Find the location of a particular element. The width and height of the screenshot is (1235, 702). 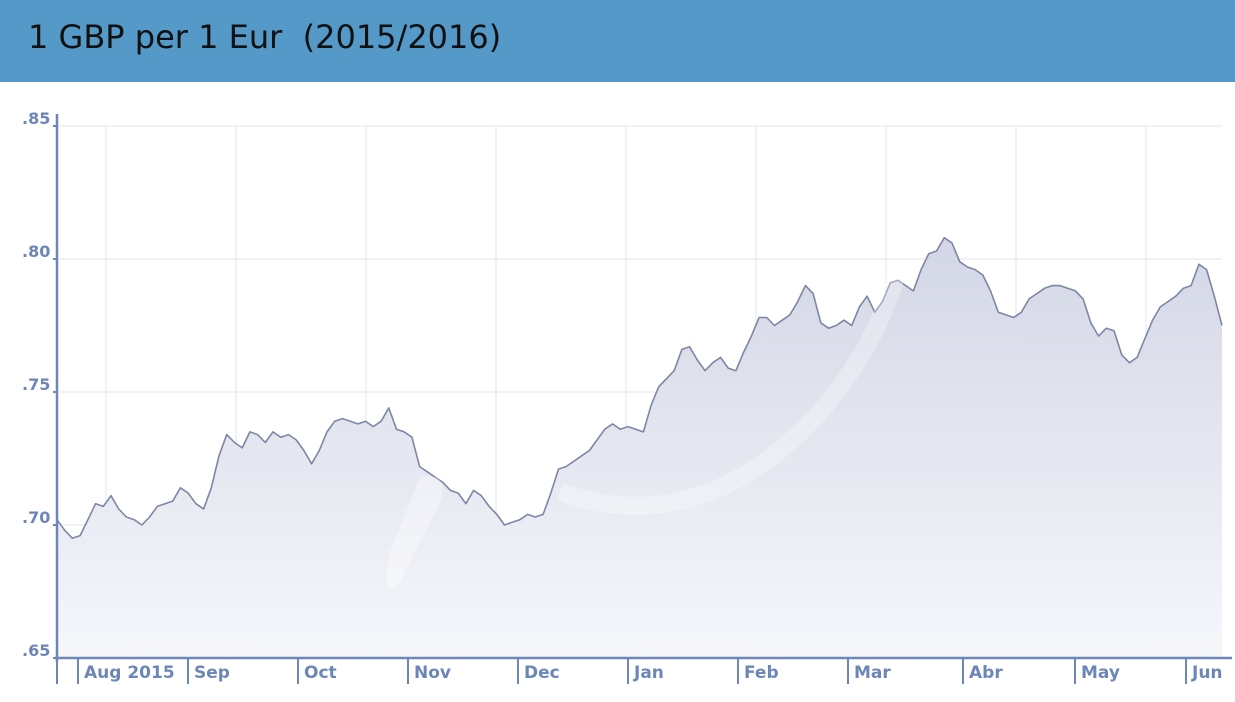

y-tick-label: .65 is located at coordinates (36, 650).